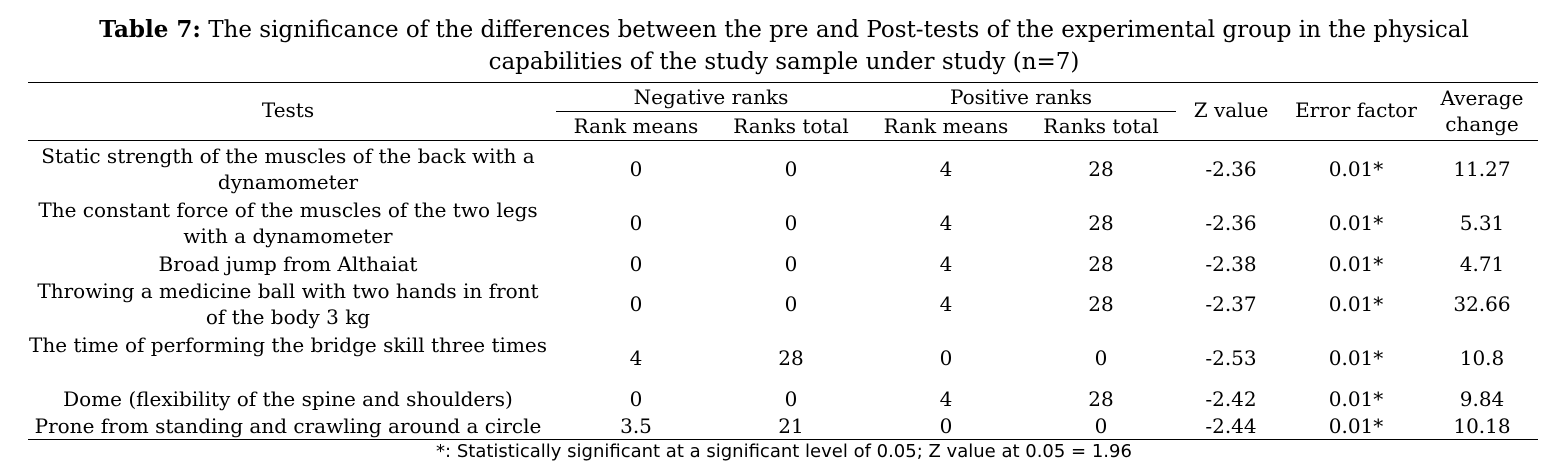 The image size is (1568, 472). I want to click on cell-z-value: -2.37, so click(1231, 304).